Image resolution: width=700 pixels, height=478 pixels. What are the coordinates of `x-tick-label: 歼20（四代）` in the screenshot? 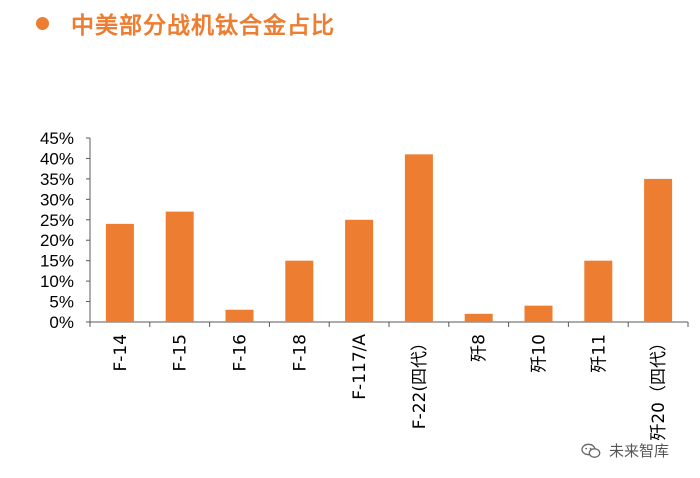 It's located at (659, 387).